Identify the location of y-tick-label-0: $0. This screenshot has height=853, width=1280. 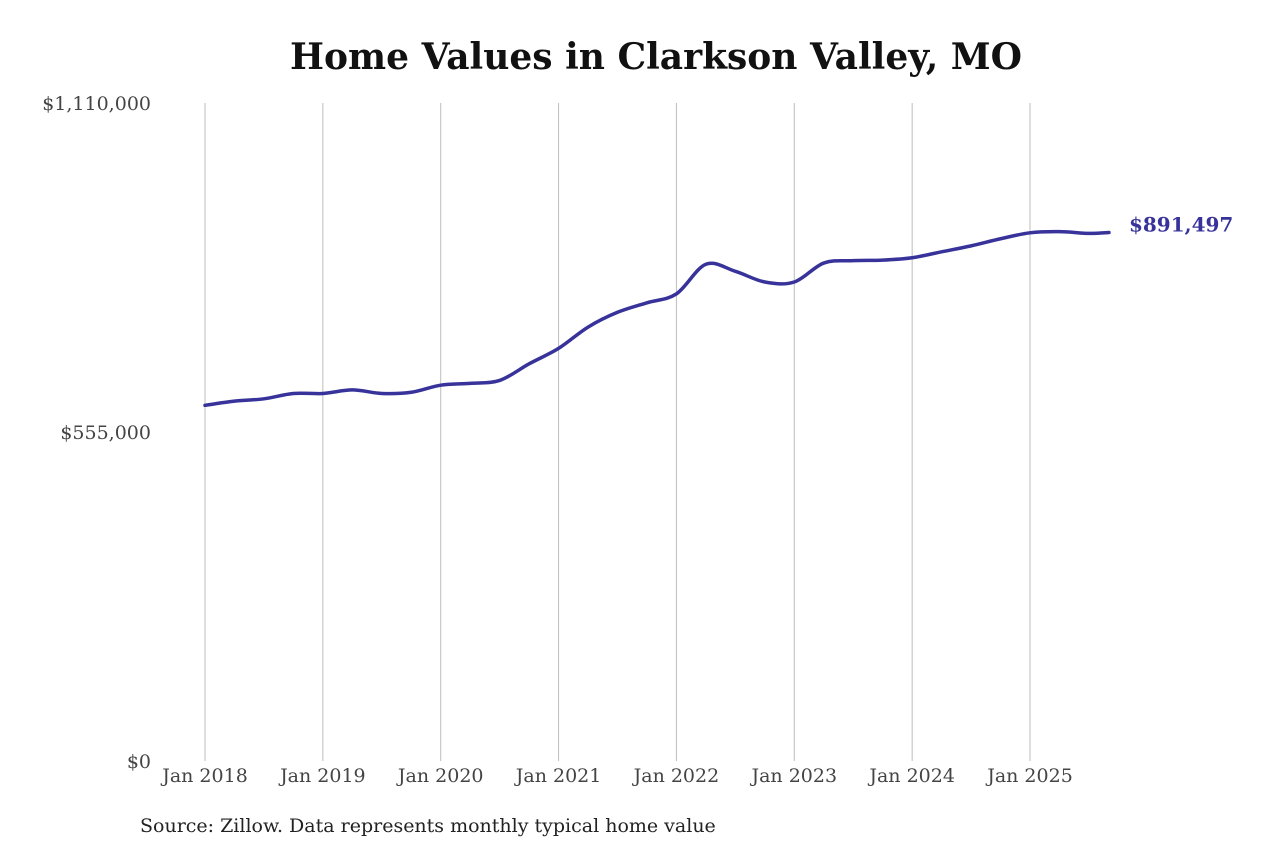
(139, 762).